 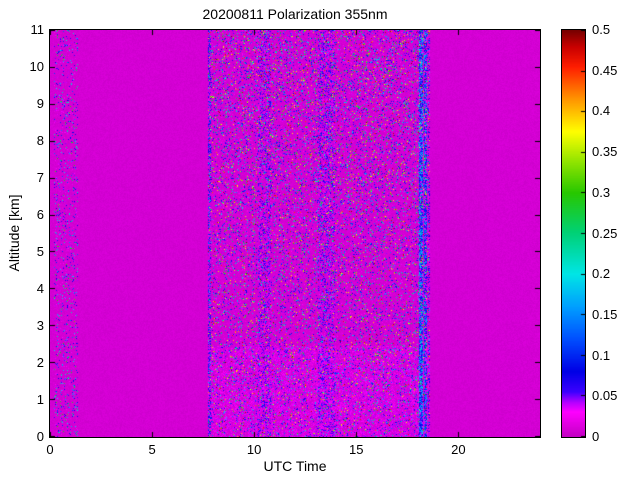 What do you see at coordinates (36, 66) in the screenshot?
I see `y-tick-label: 10` at bounding box center [36, 66].